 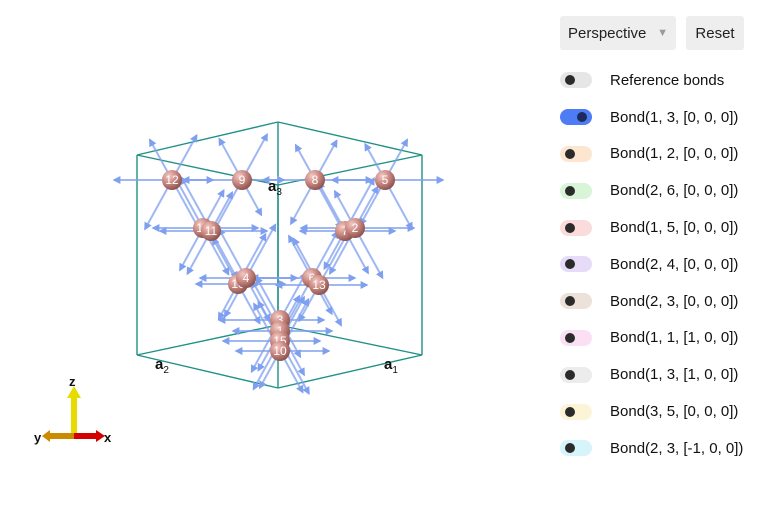 What do you see at coordinates (261, 251) in the screenshot?
I see `bond-arrow` at bounding box center [261, 251].